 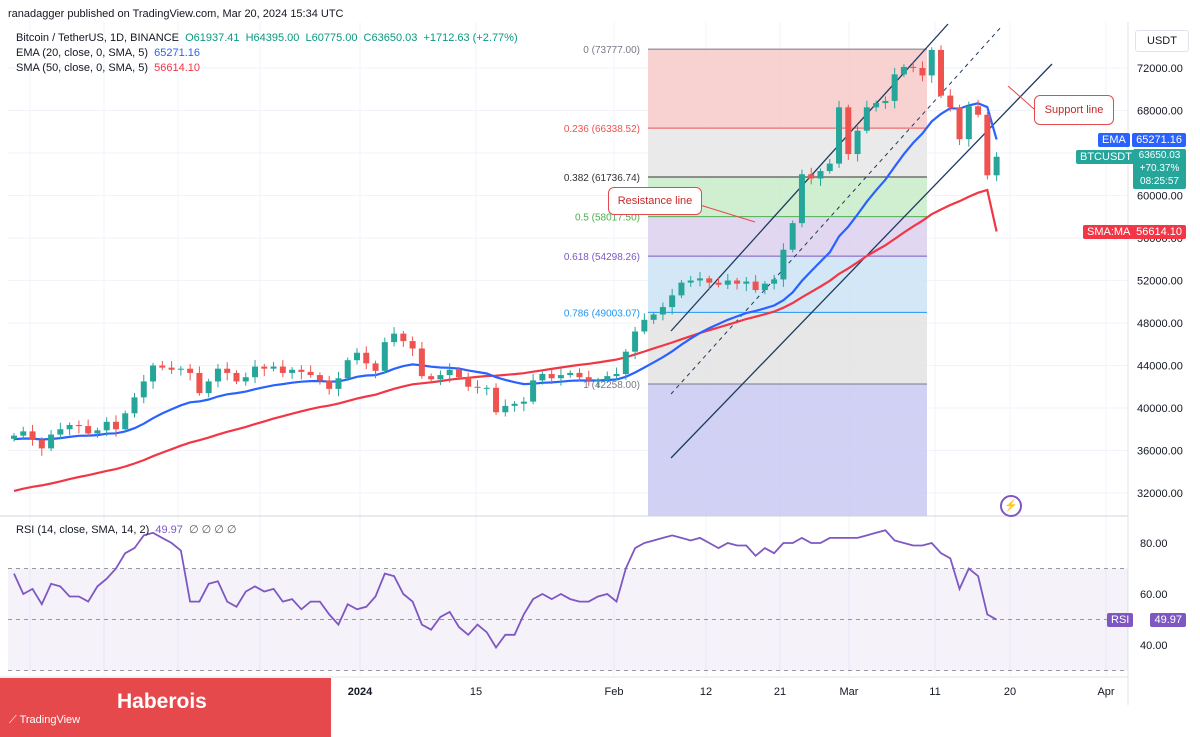 What do you see at coordinates (1120, 620) in the screenshot?
I see `rsi-tag-name: RSI` at bounding box center [1120, 620].